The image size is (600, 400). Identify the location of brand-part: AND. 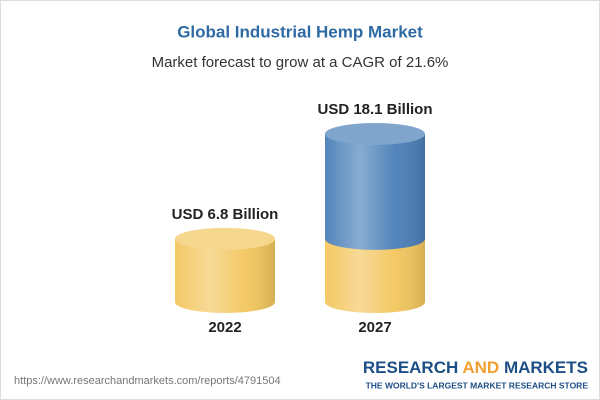
(480, 367).